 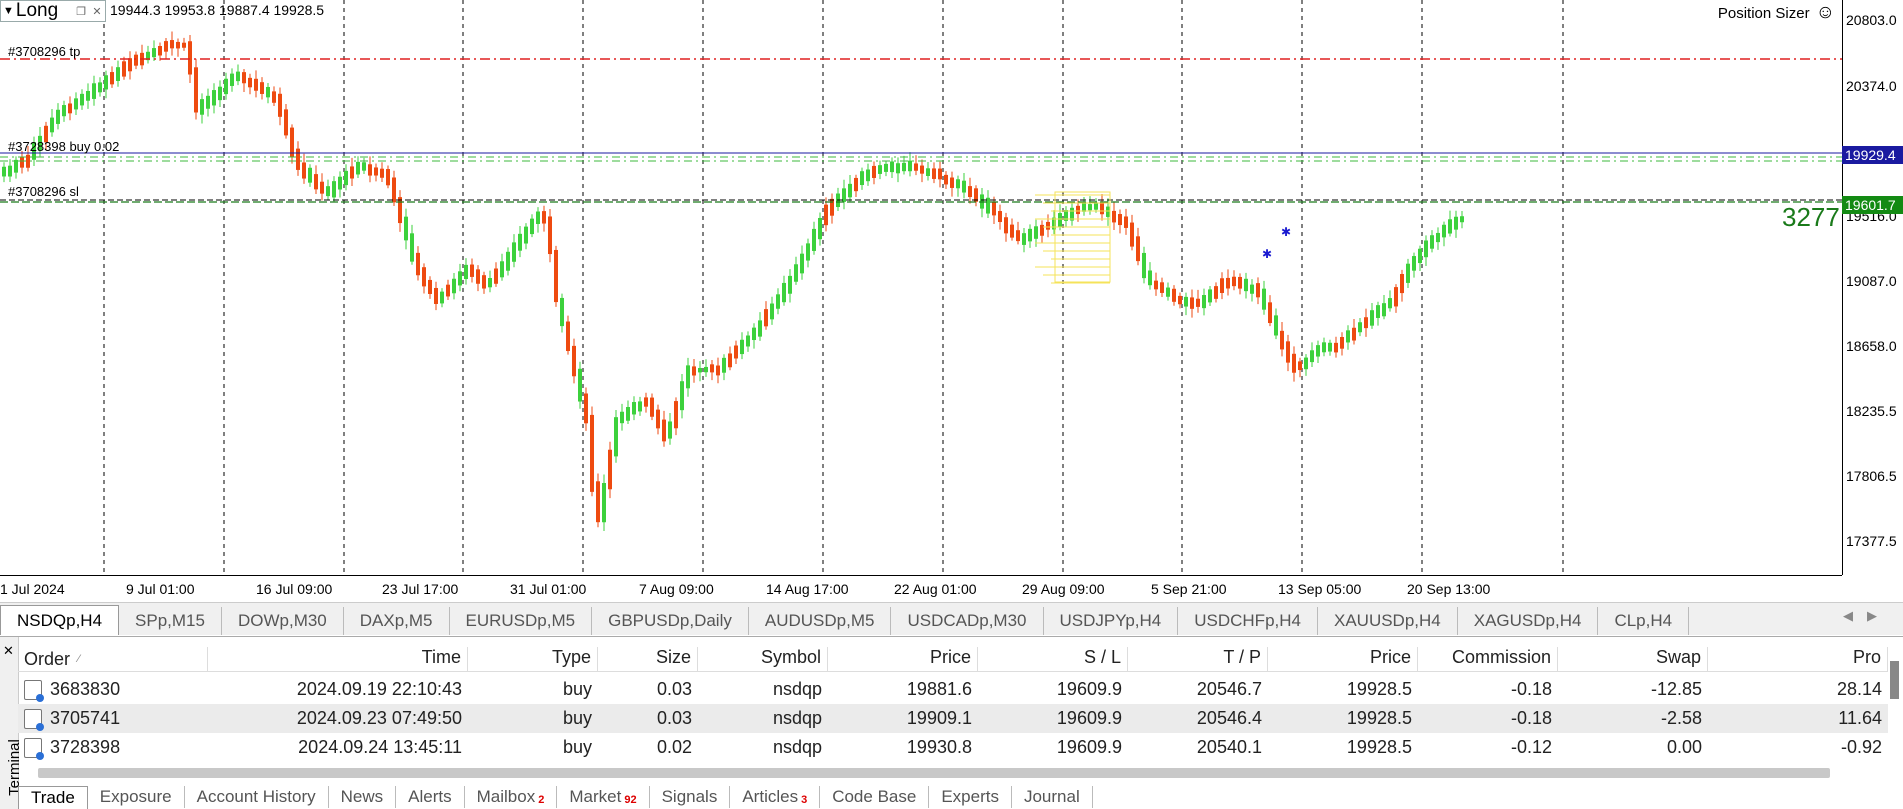 I want to click on trade-marker: ✱, so click(x=1267, y=254).